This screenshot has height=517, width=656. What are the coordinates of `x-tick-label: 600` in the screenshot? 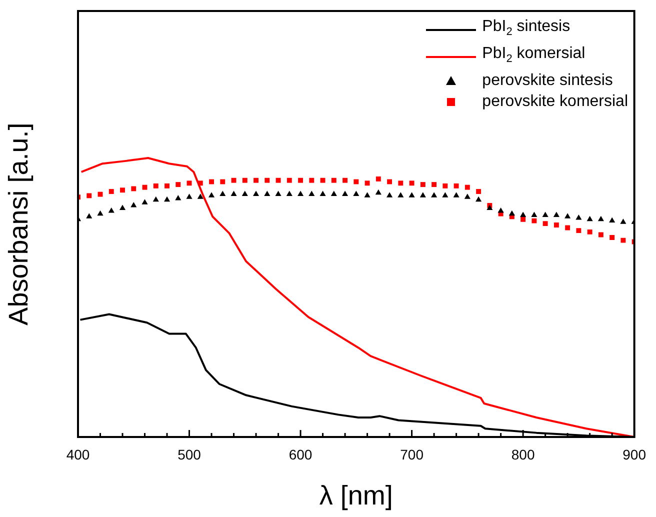 It's located at (300, 454).